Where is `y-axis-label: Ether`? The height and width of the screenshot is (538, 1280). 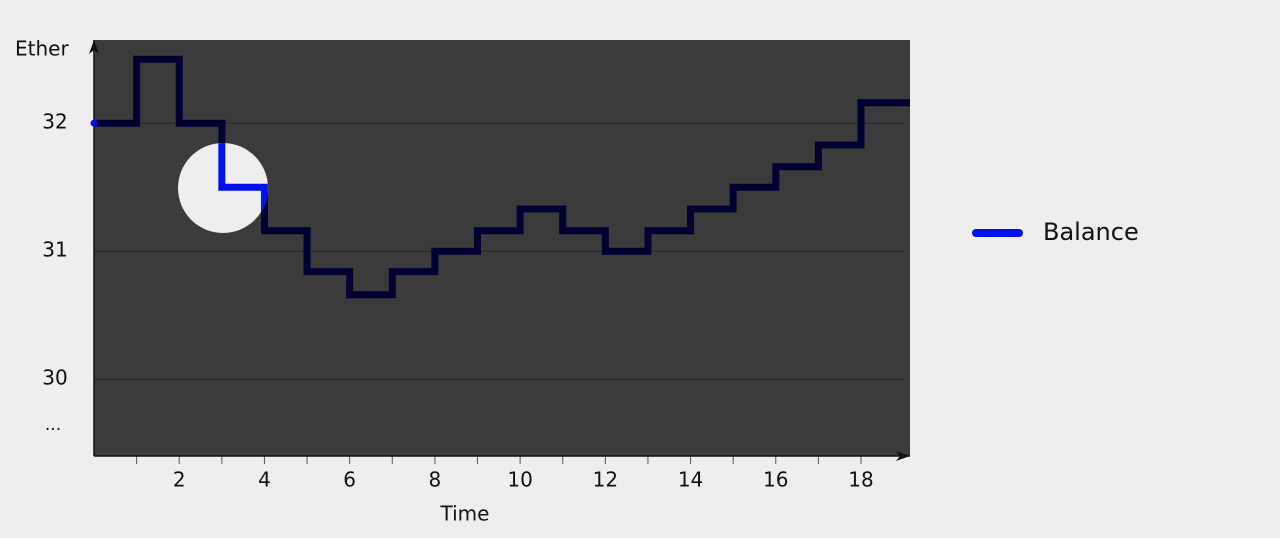
y-axis-label: Ether is located at coordinates (42, 49).